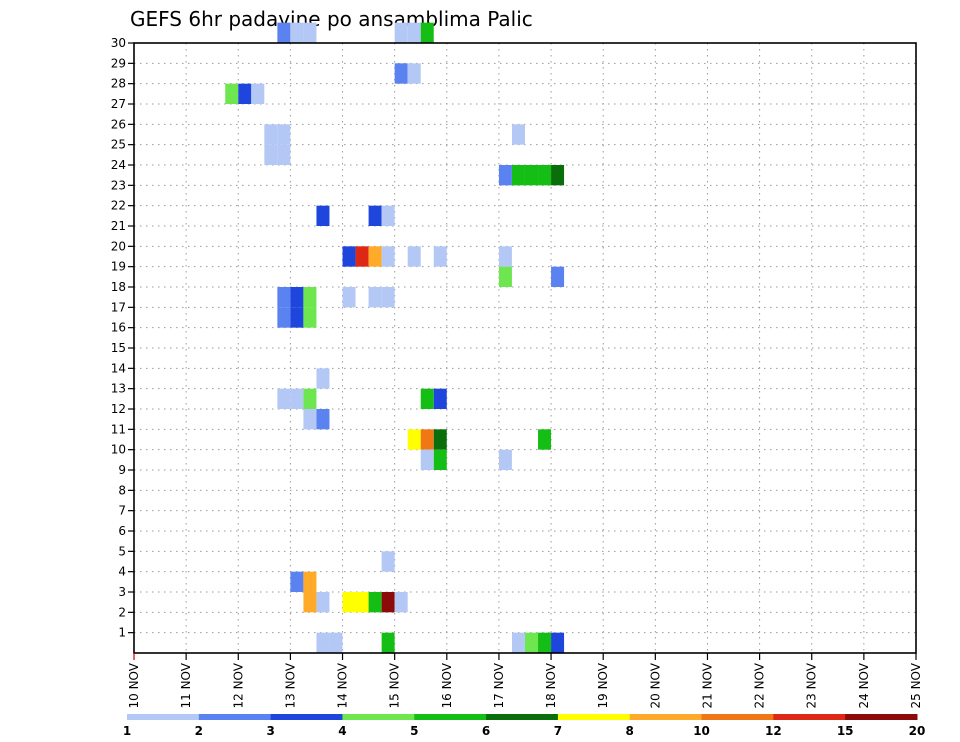  I want to click on y-tick-label: 15, so click(118, 348).